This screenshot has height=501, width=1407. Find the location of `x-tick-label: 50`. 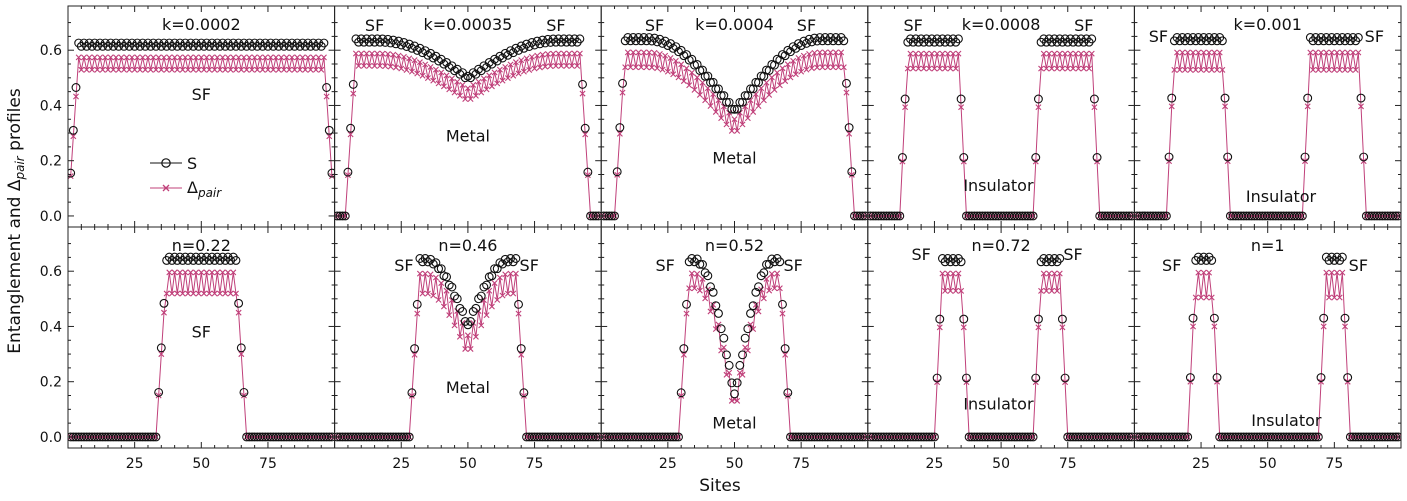

x-tick-label: 50 is located at coordinates (201, 464).